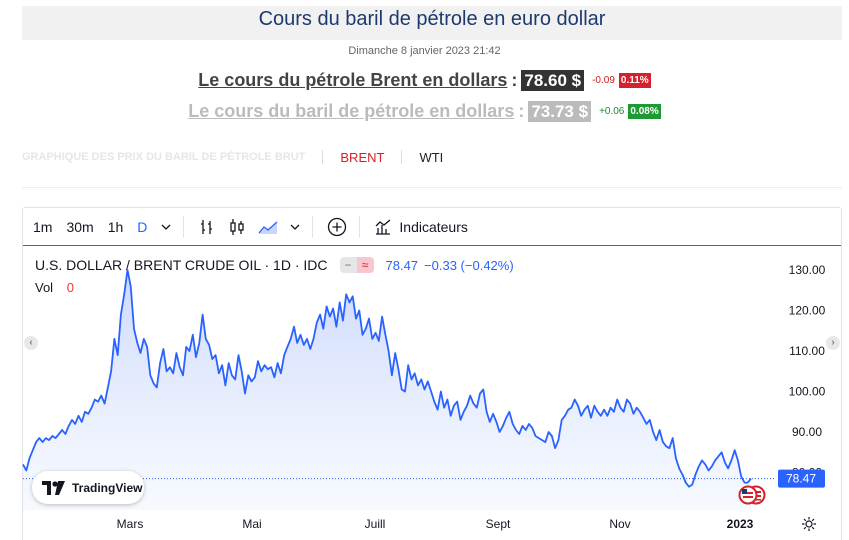 Image resolution: width=849 pixels, height=540 pixels. Describe the element at coordinates (752, 495) in the screenshot. I see `flags-icon` at that location.